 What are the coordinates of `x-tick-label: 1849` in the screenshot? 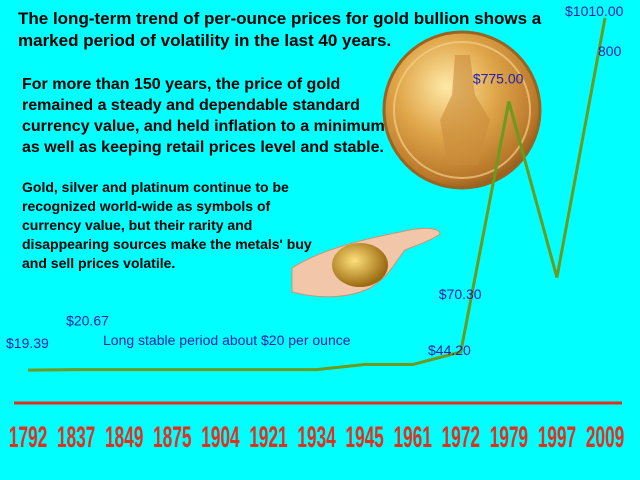 It's located at (124, 437).